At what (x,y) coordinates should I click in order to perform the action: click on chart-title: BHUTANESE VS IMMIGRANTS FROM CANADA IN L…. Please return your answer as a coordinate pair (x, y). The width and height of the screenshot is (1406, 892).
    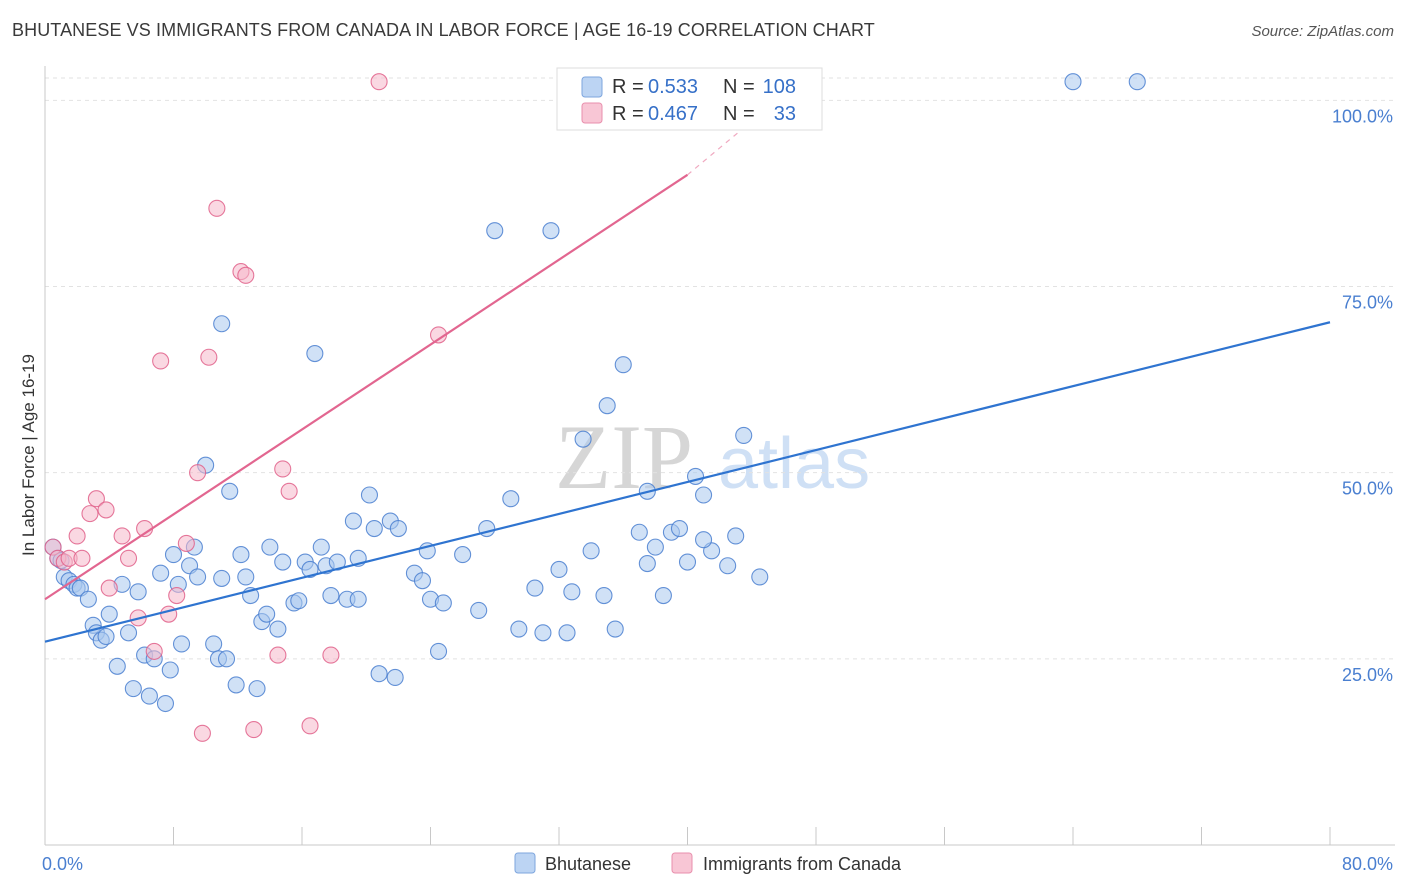
    Looking at the image, I should click on (443, 30).